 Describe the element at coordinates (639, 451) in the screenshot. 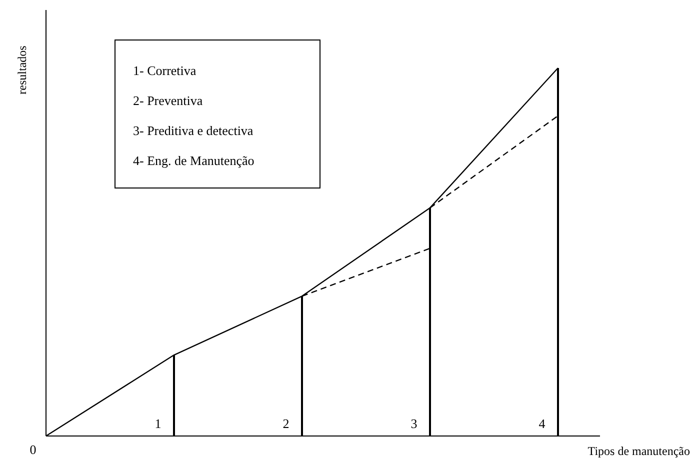

I see `x-axis-title: Tipos de manutenção` at that location.